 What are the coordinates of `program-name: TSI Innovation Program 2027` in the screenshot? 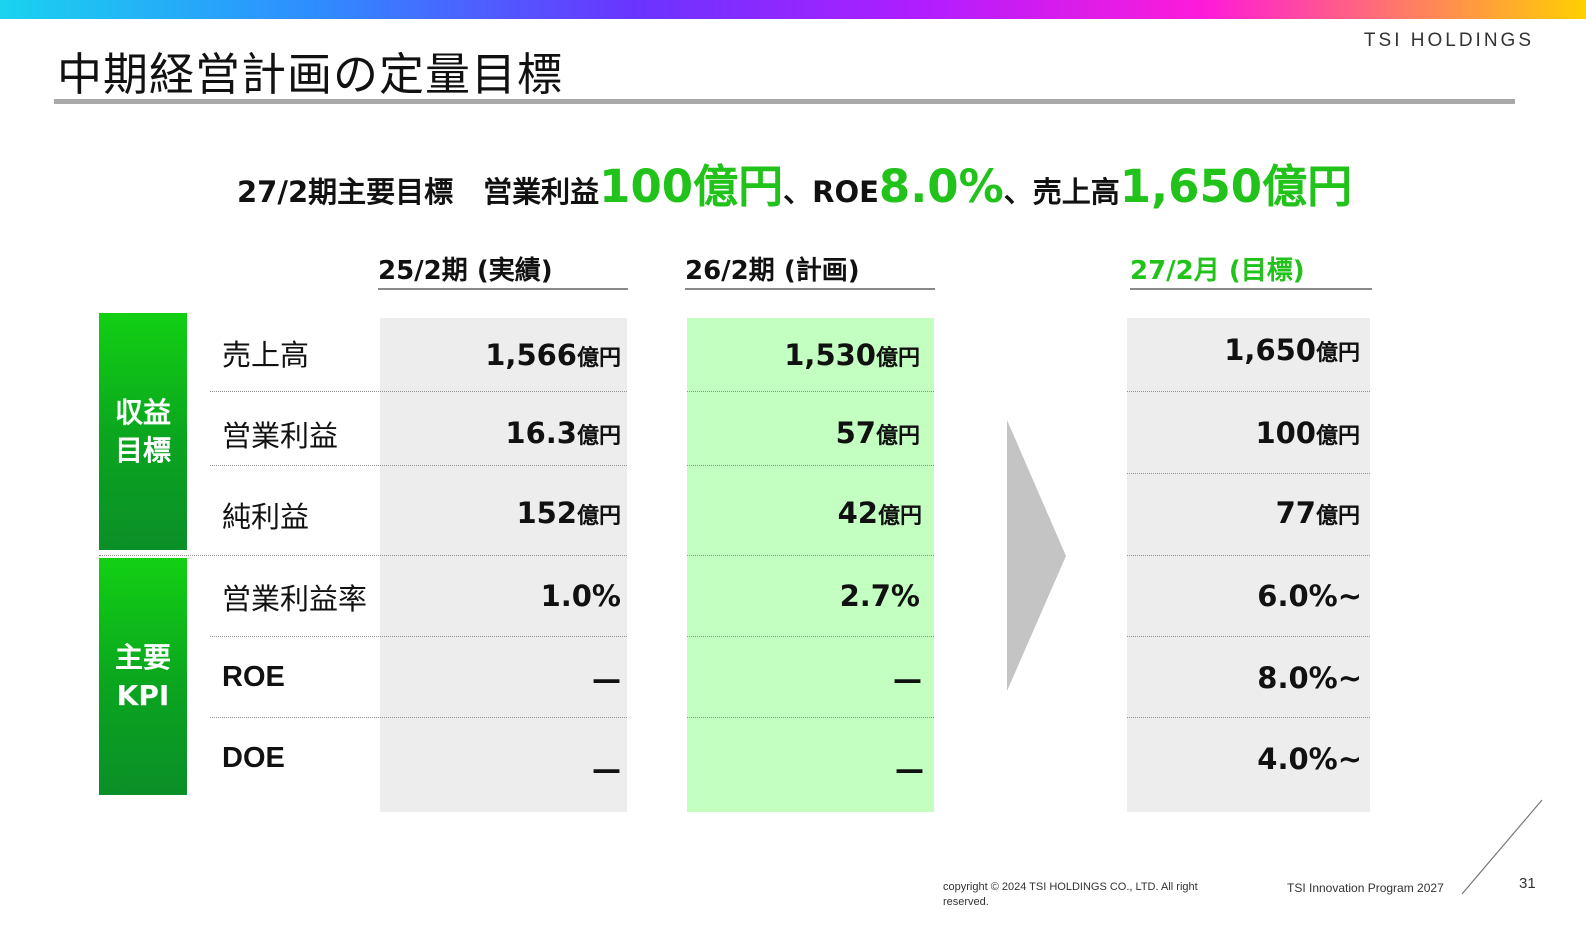 It's located at (1365, 888).